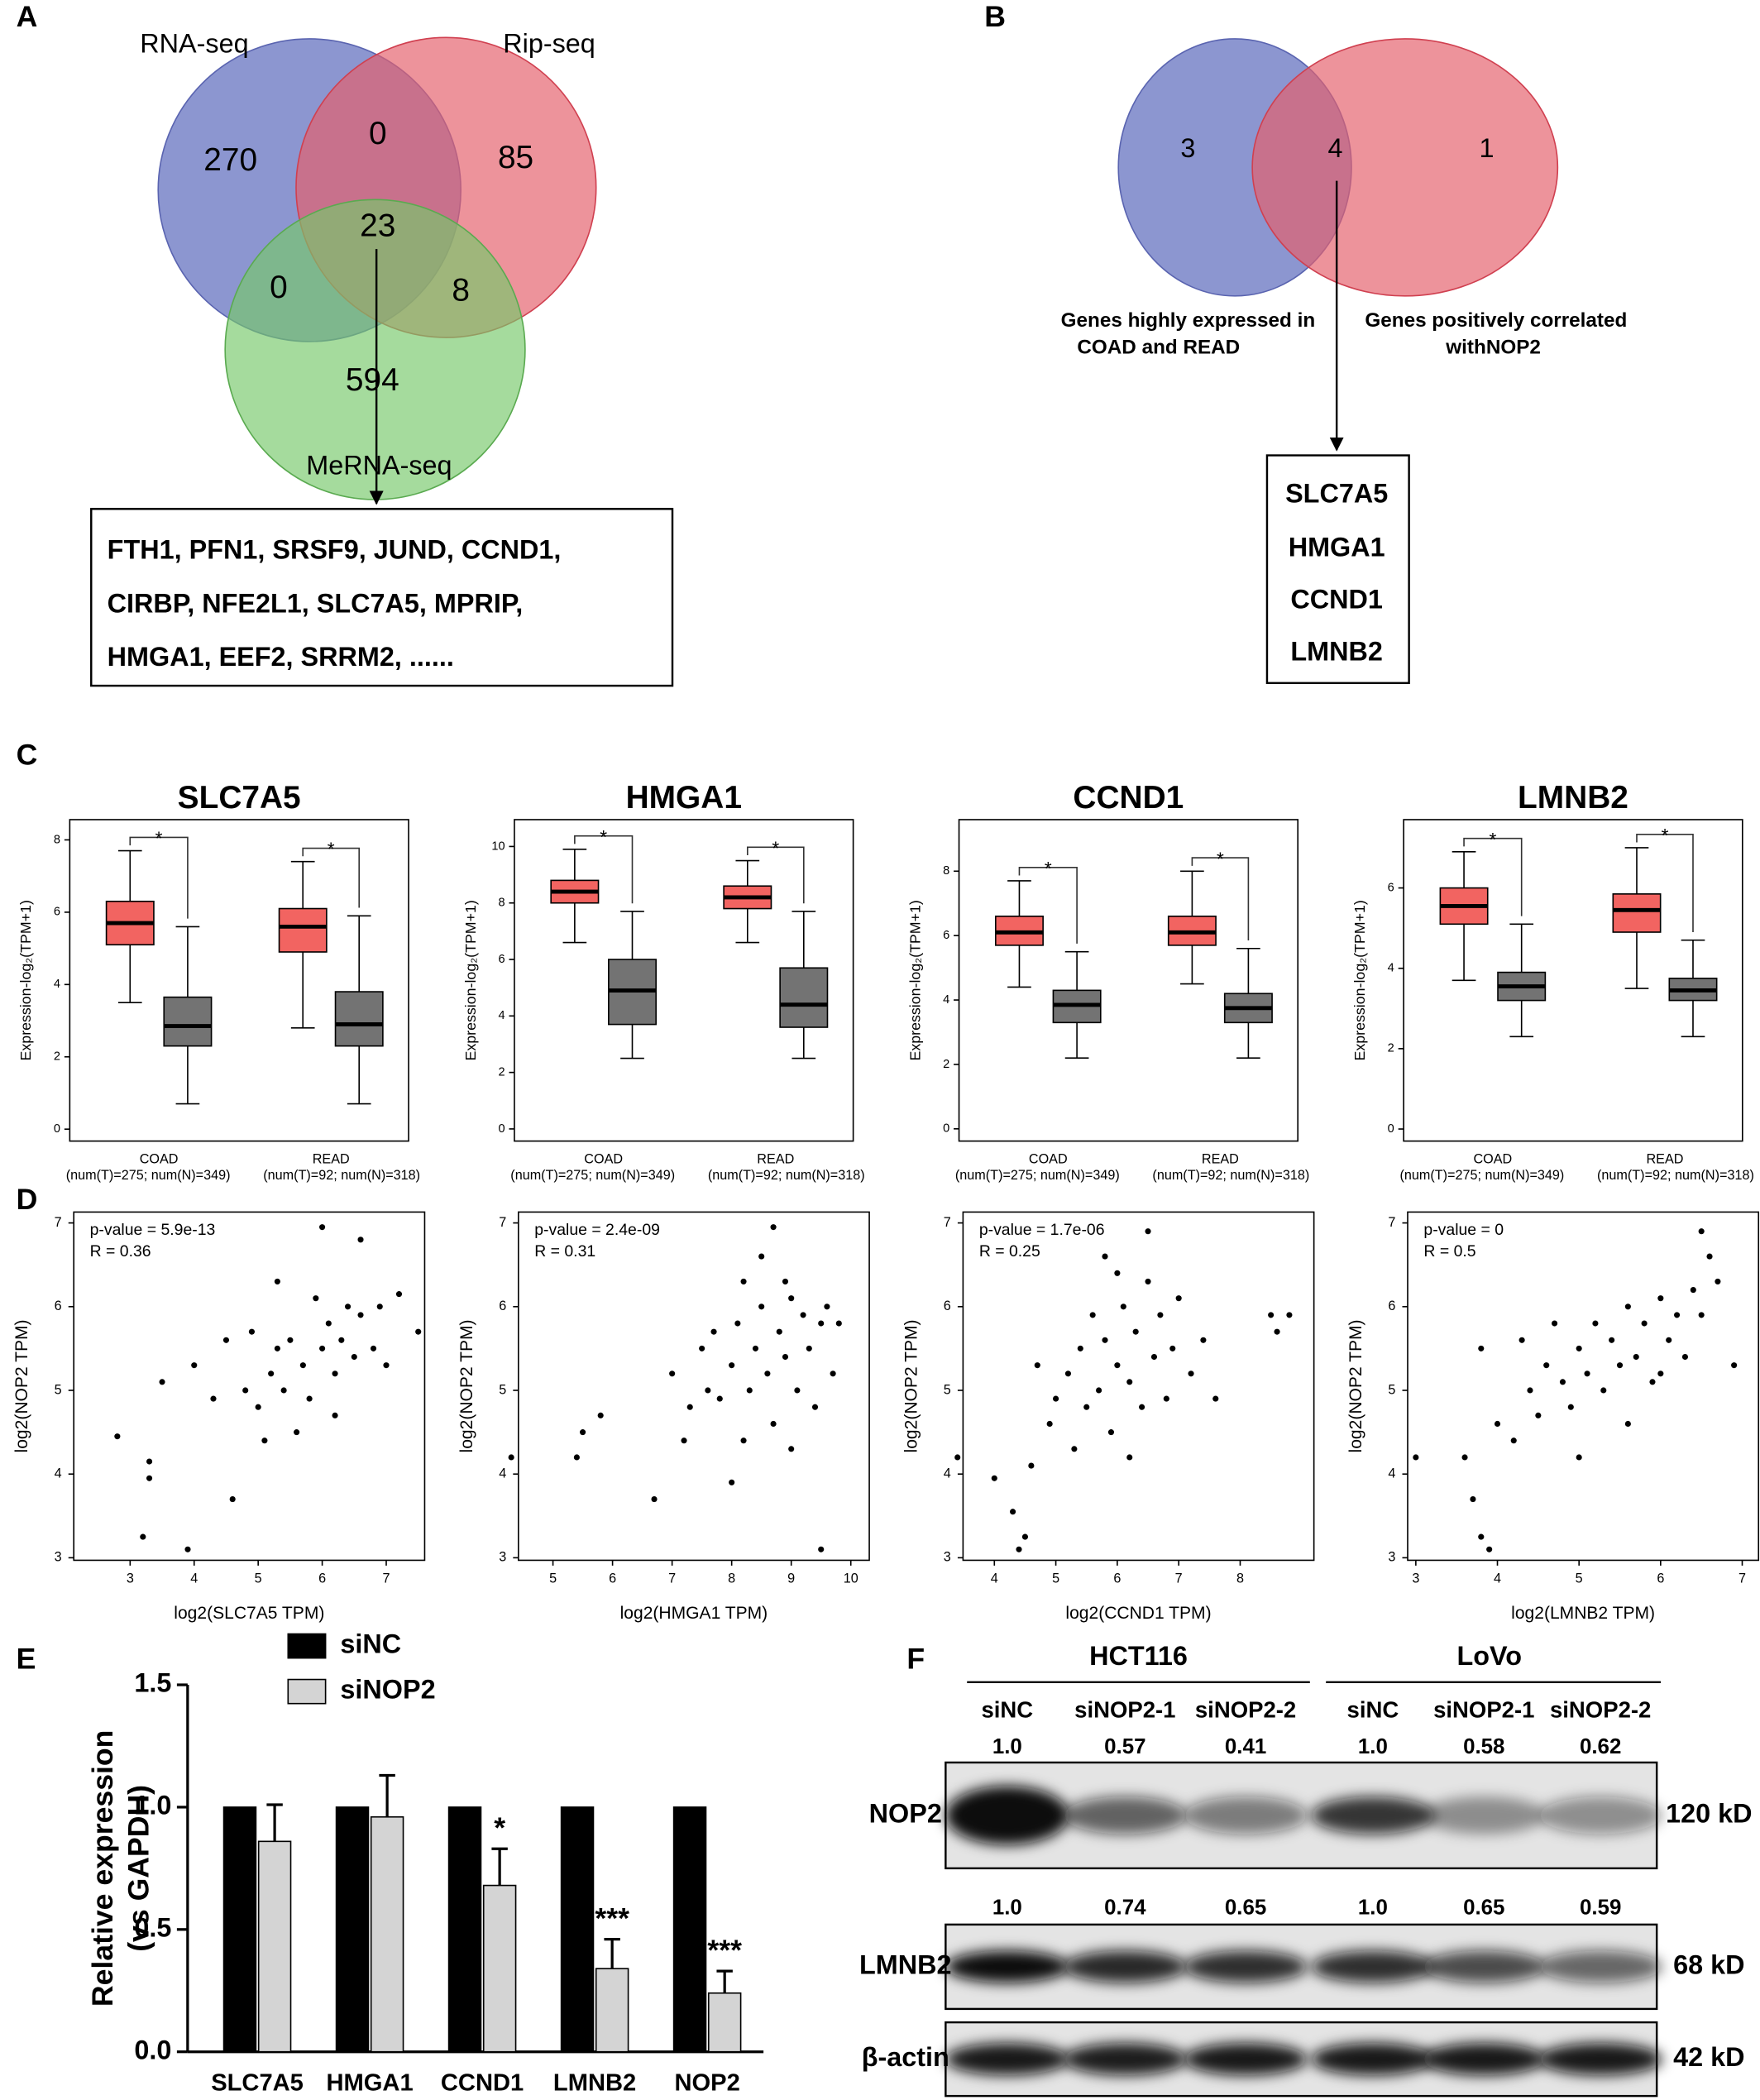 The image size is (1760, 2100). Describe the element at coordinates (307, 1646) in the screenshot. I see `legend-swatch` at that location.